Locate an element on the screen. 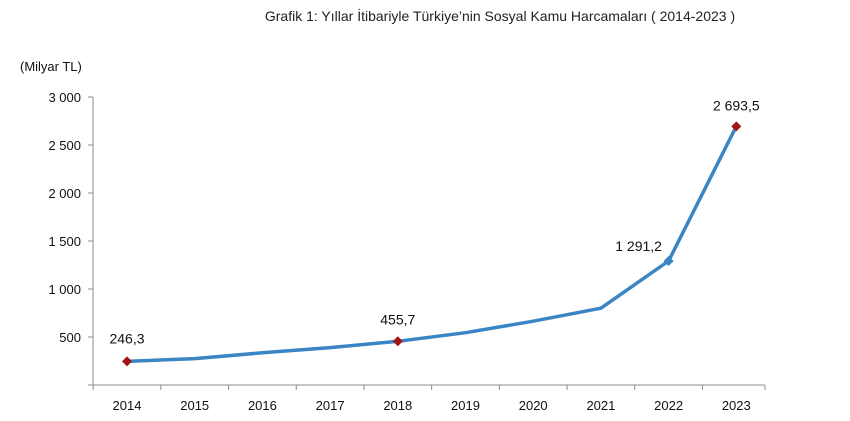  x-tick-label: 2018 is located at coordinates (397, 405).